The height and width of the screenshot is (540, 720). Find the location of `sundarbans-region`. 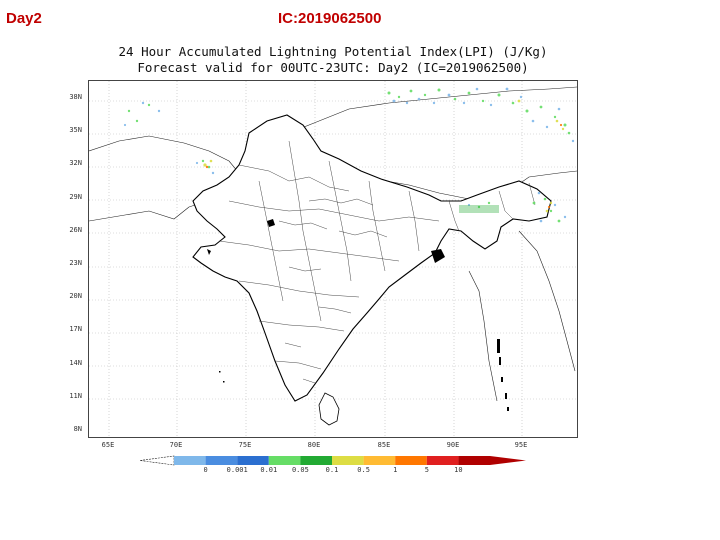

sundarbans-region is located at coordinates (438, 256).